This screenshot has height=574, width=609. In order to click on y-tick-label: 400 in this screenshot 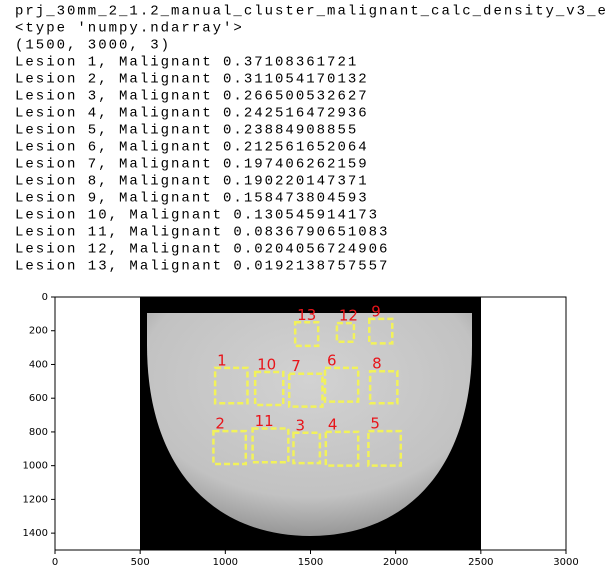, I will do `click(38, 364)`.